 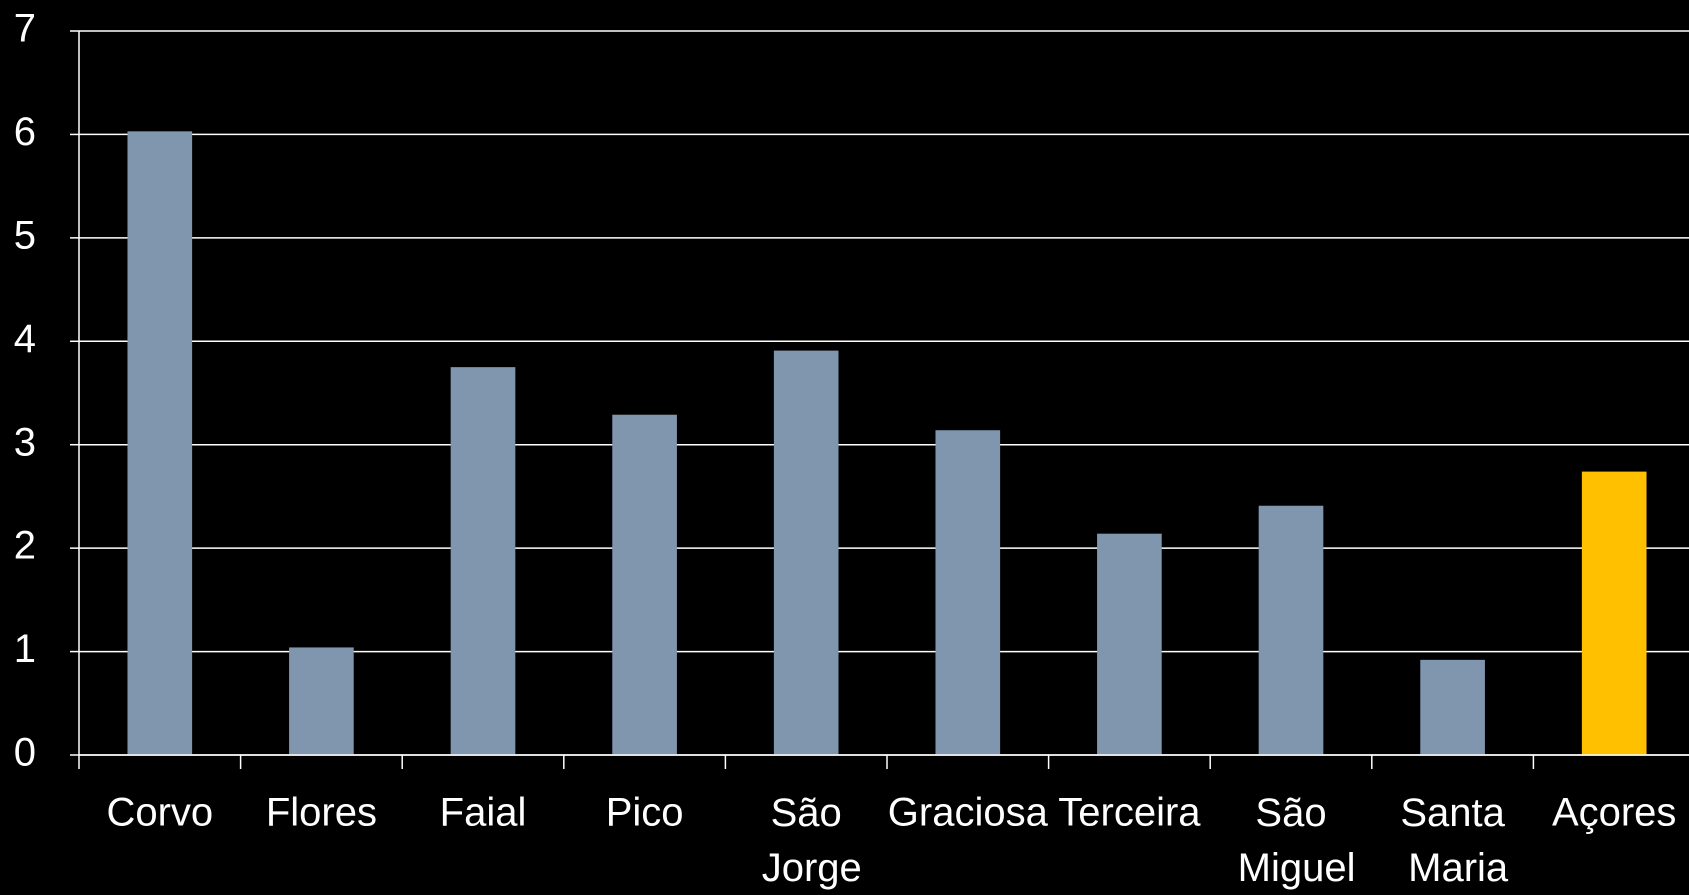 What do you see at coordinates (968, 813) in the screenshot?
I see `x-tick-label: Graciosa` at bounding box center [968, 813].